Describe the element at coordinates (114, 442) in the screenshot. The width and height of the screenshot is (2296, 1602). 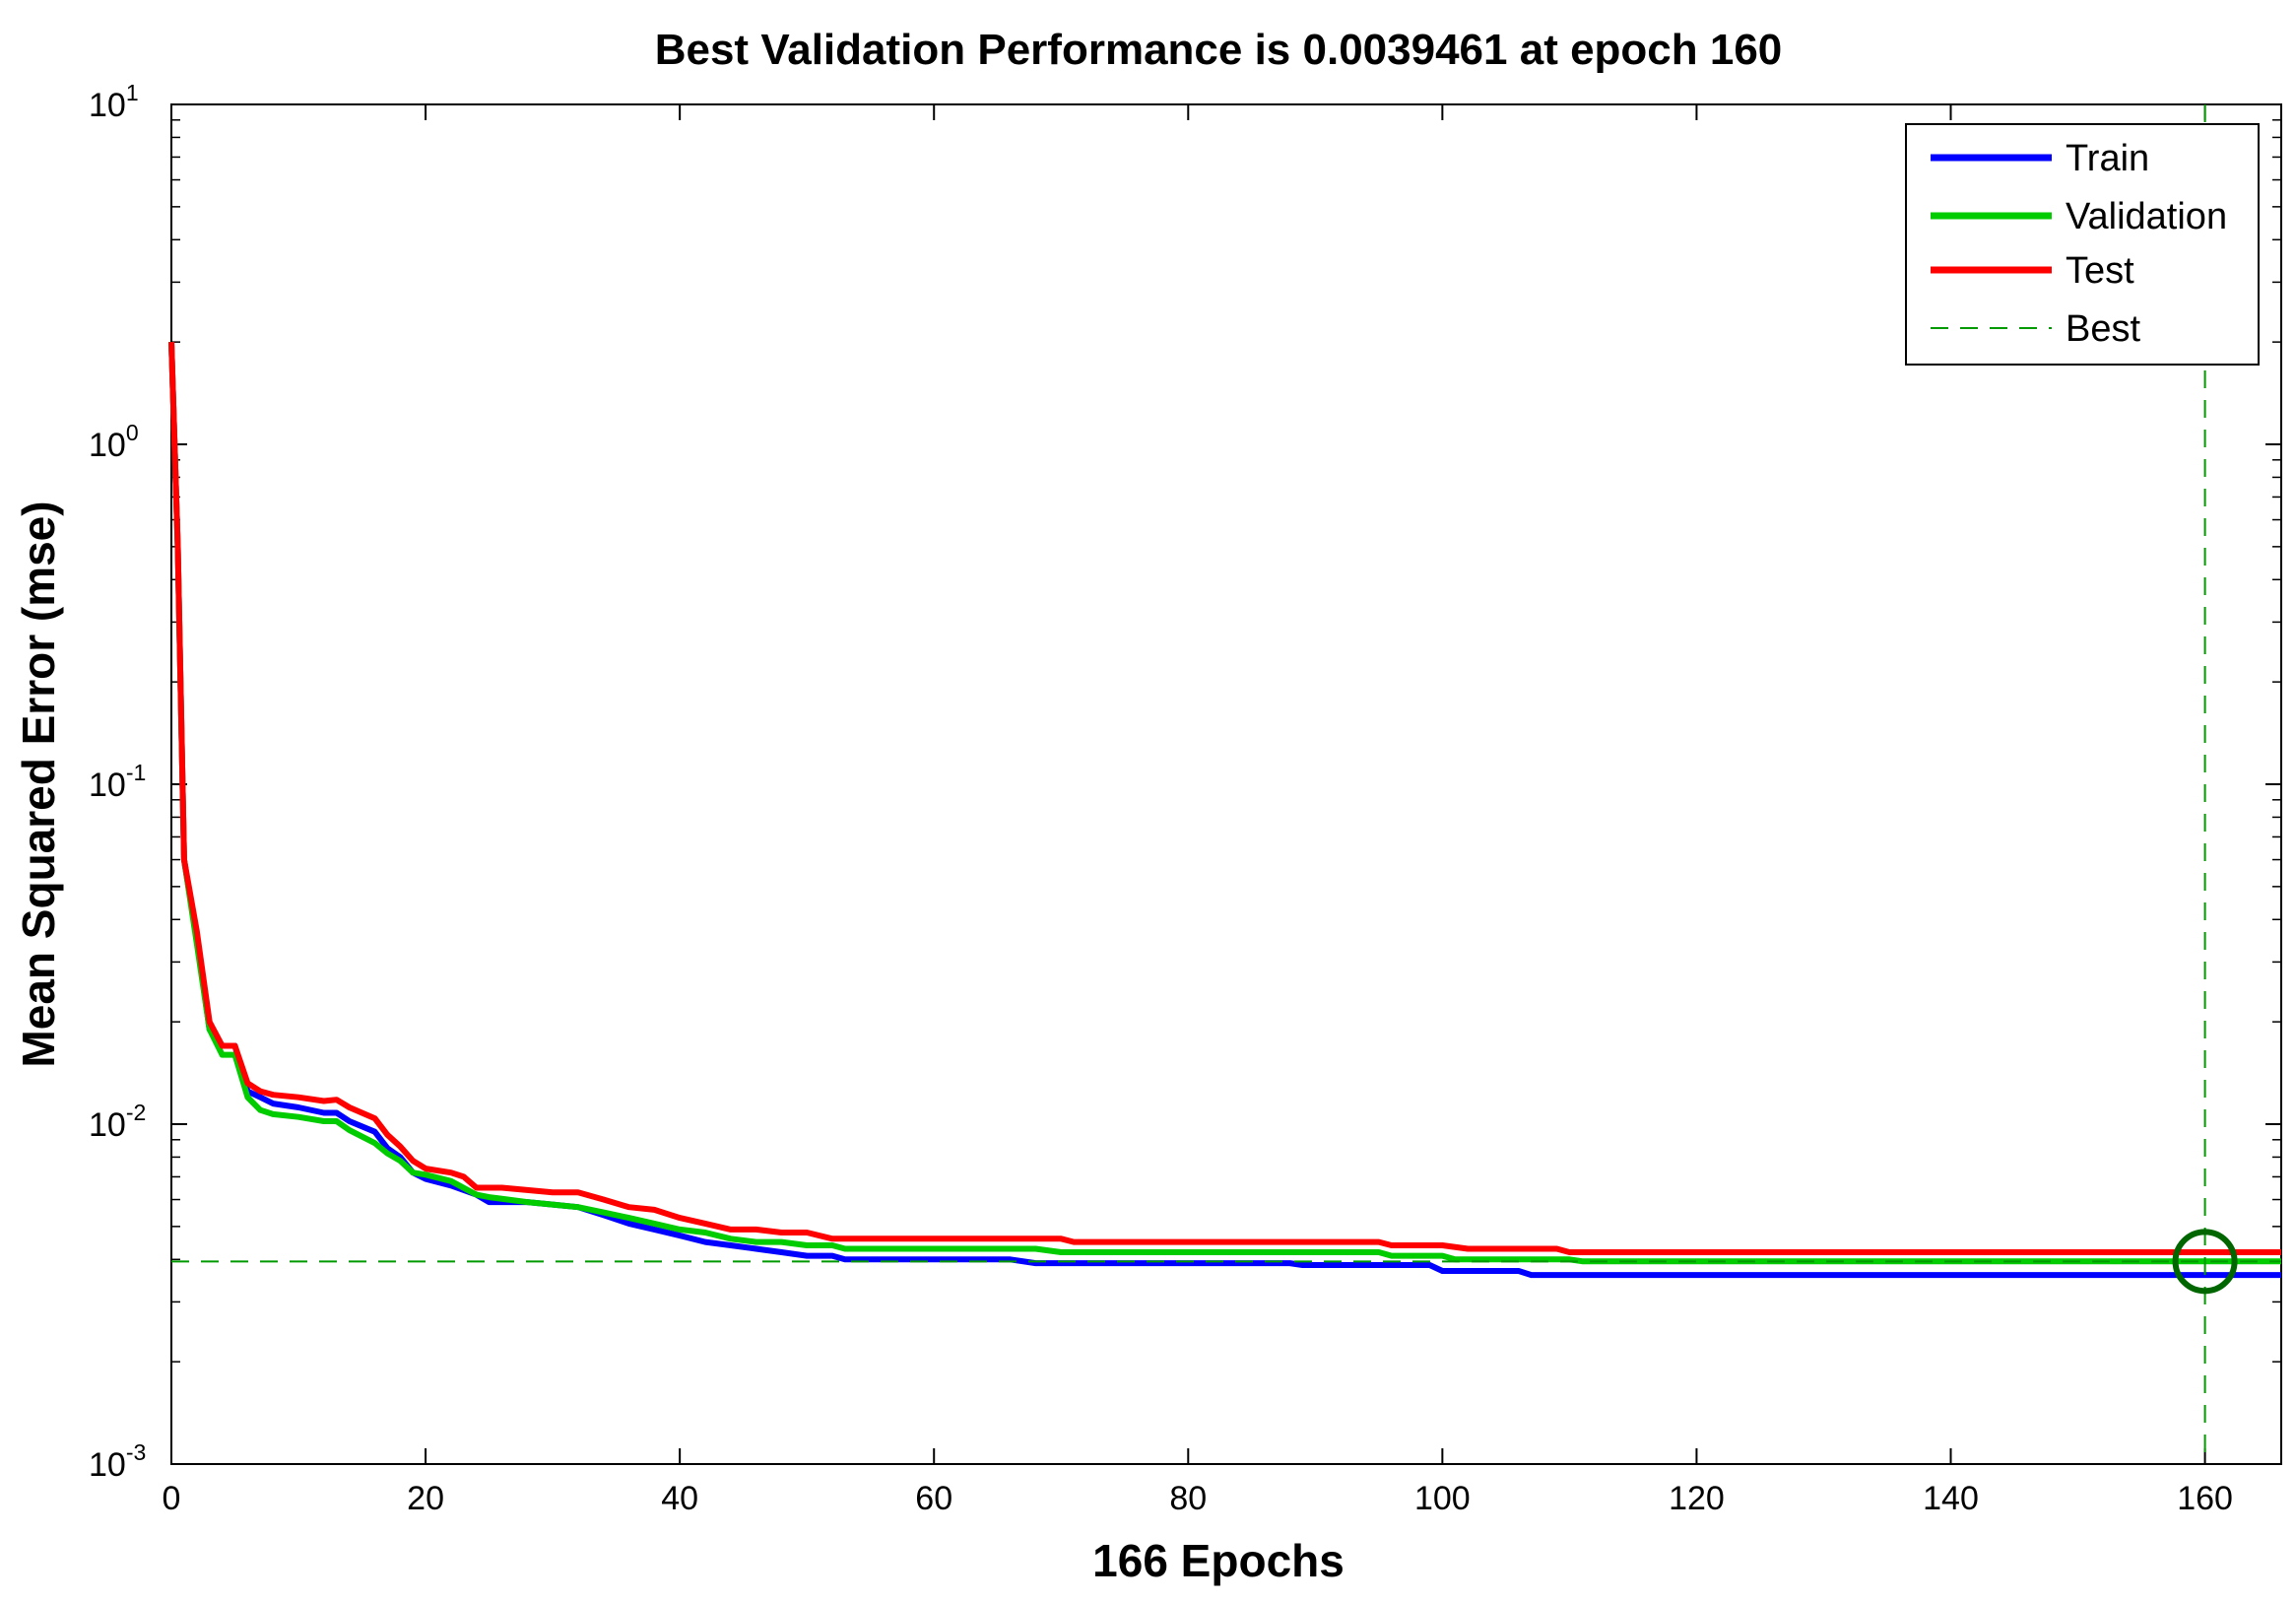
I see `y-tick-label: 10⁰` at that location.